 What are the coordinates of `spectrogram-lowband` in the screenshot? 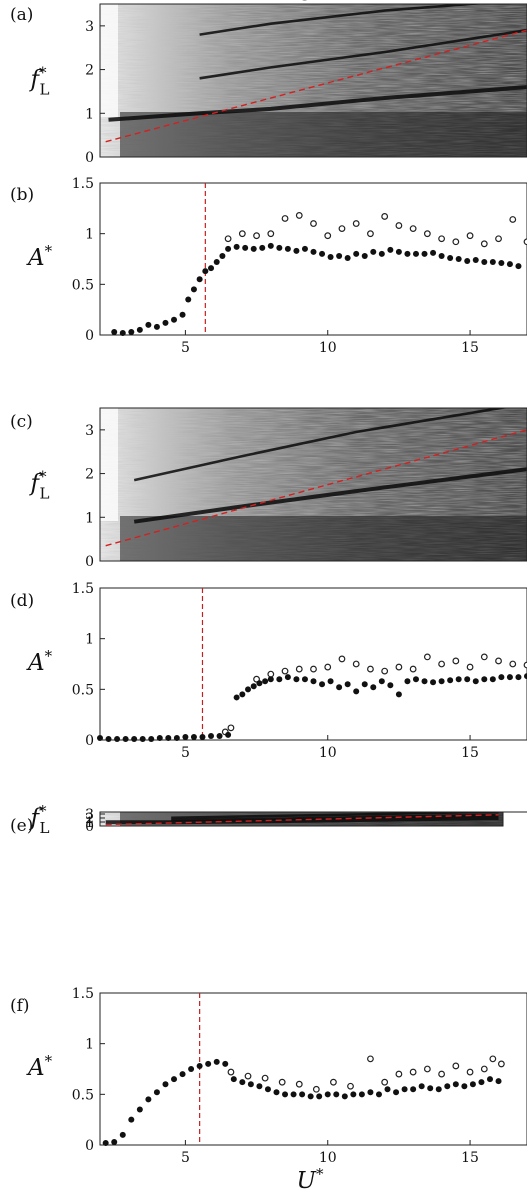 It's located at (323, 134).